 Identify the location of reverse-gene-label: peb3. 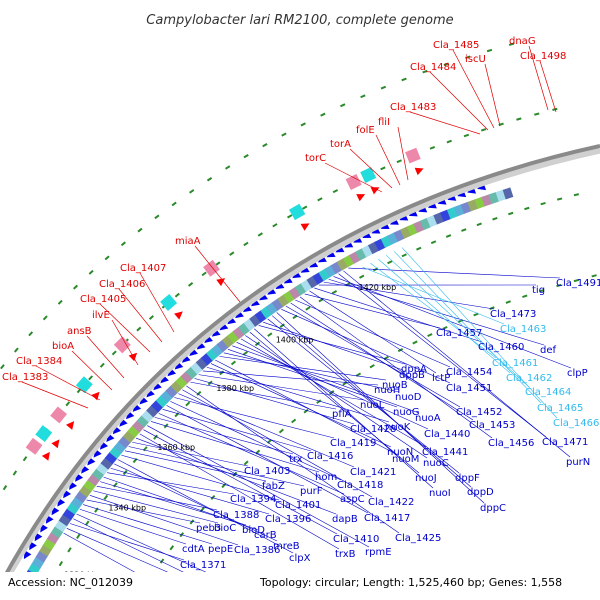
(208, 528).